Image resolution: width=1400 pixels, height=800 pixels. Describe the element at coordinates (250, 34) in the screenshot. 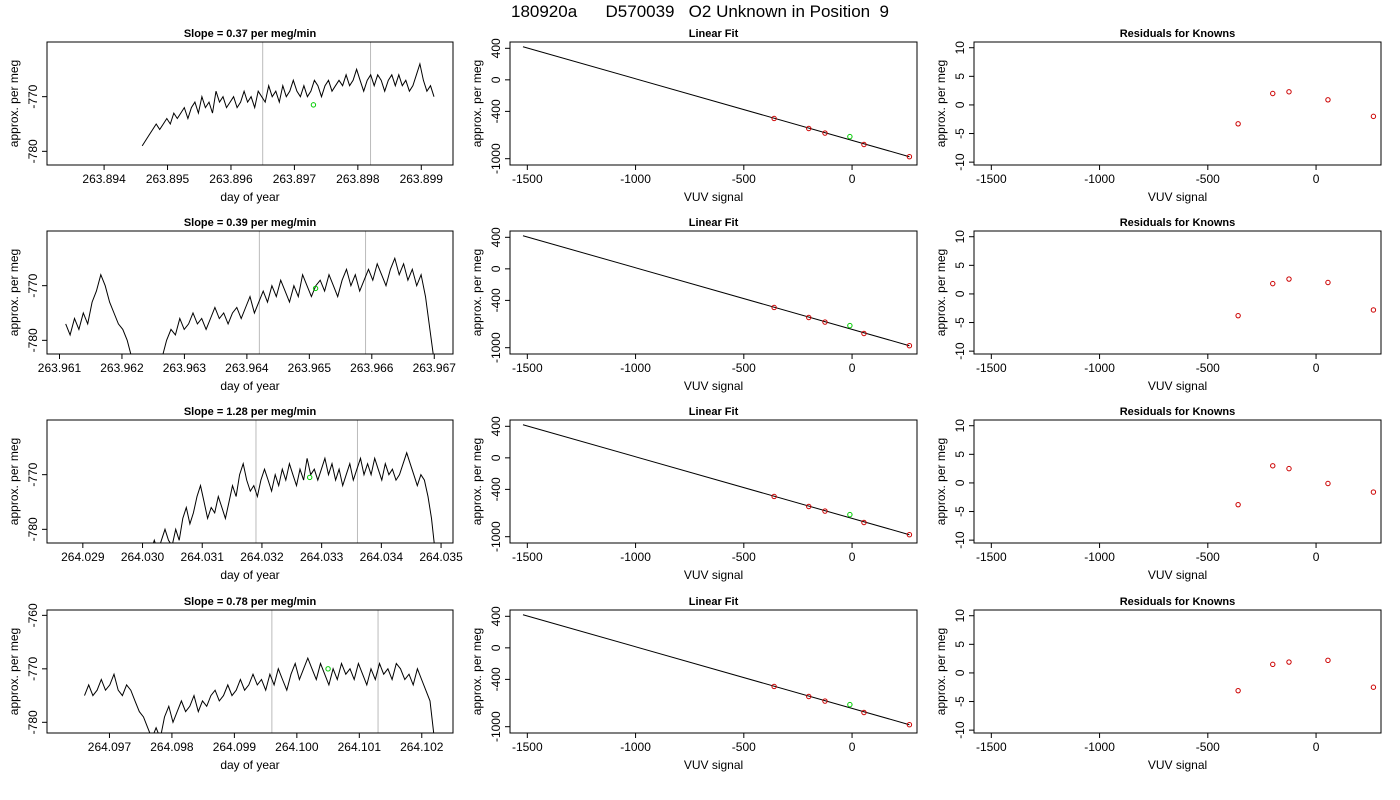

I see `slope-title: Slope = 0.37 per meg/min` at that location.